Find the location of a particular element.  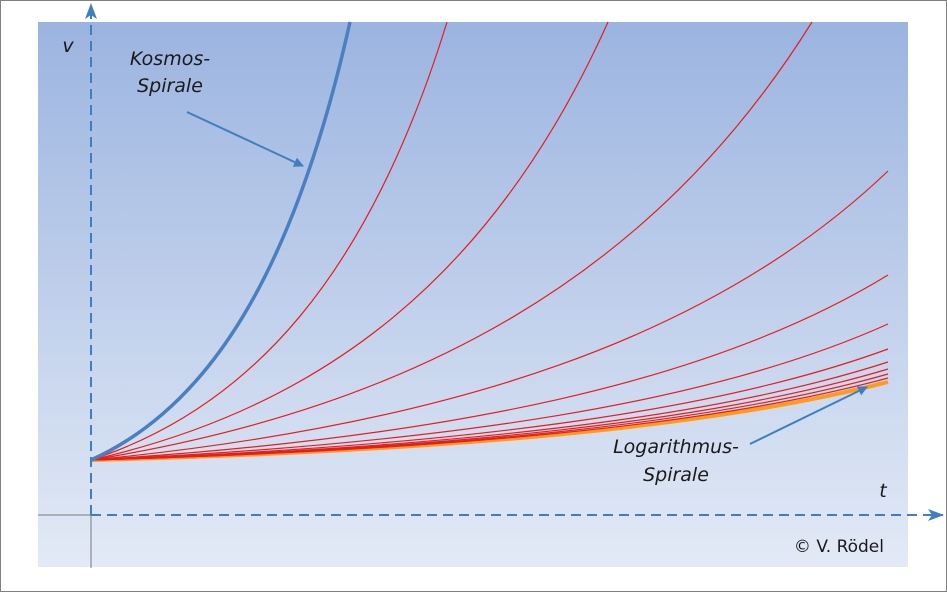

x-axis-label: t is located at coordinates (883, 491).